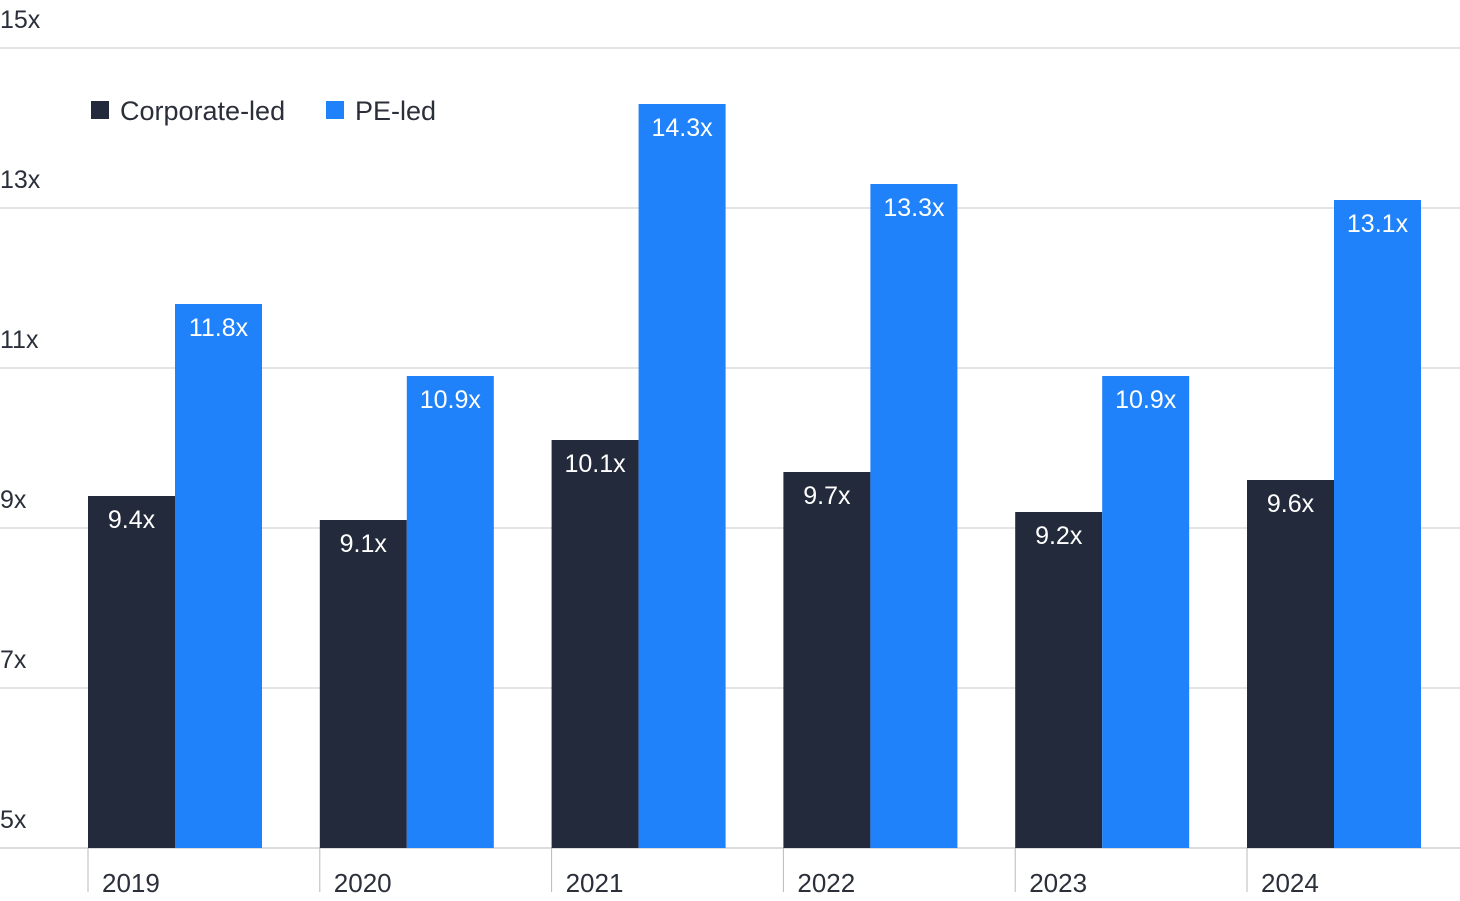  I want to click on bar-pe-led-2023, so click(1146, 612).